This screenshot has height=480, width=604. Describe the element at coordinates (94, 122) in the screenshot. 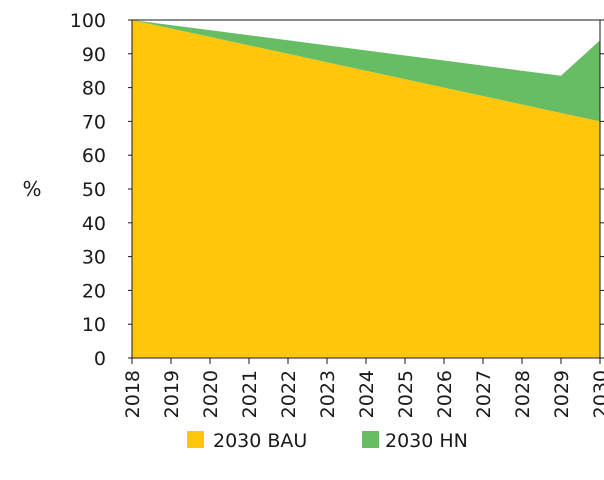

I see `y-tick-label: 70` at that location.